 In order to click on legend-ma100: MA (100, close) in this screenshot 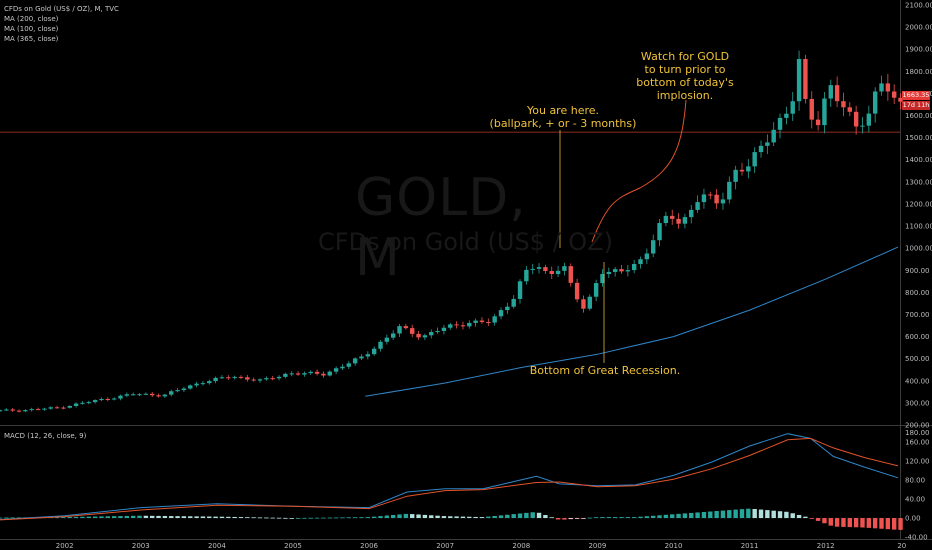, I will do `click(31, 29)`.